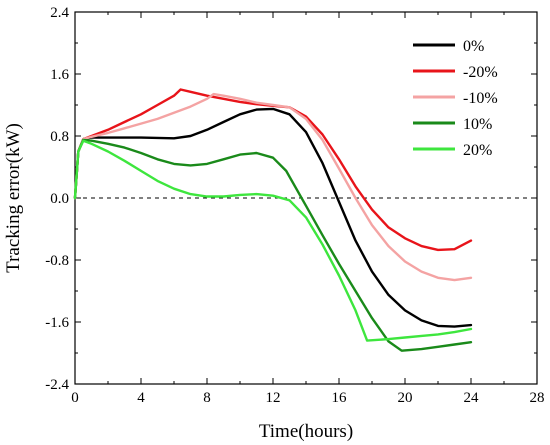  Describe the element at coordinates (273, 398) in the screenshot. I see `x-tick-label: 12` at that location.